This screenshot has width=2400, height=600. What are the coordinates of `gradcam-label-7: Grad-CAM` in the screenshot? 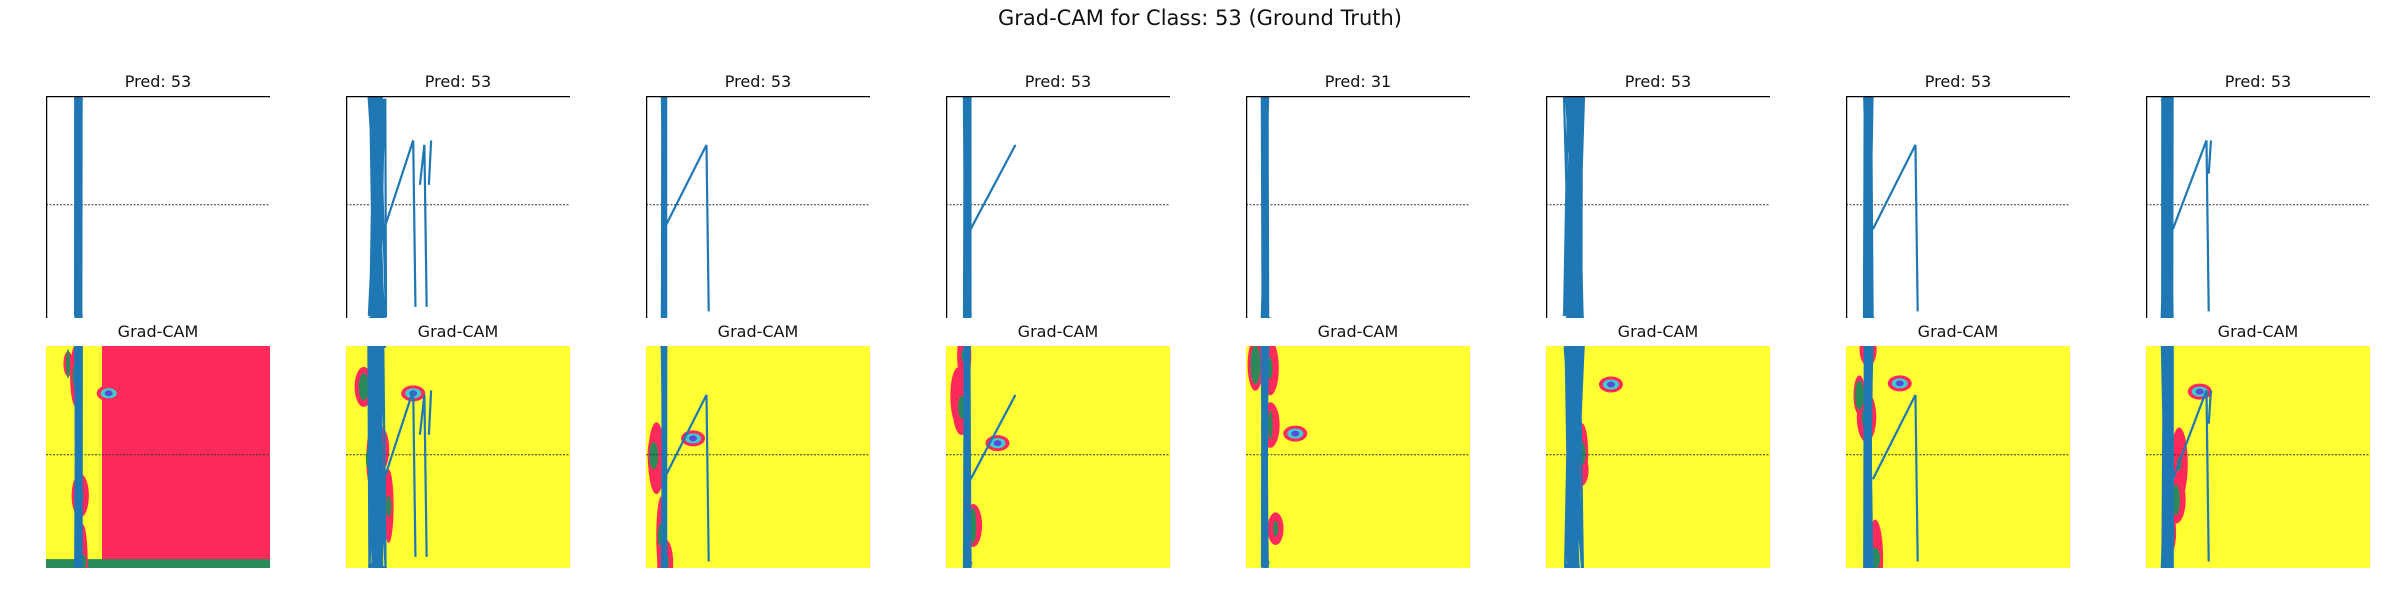 It's located at (1958, 331).